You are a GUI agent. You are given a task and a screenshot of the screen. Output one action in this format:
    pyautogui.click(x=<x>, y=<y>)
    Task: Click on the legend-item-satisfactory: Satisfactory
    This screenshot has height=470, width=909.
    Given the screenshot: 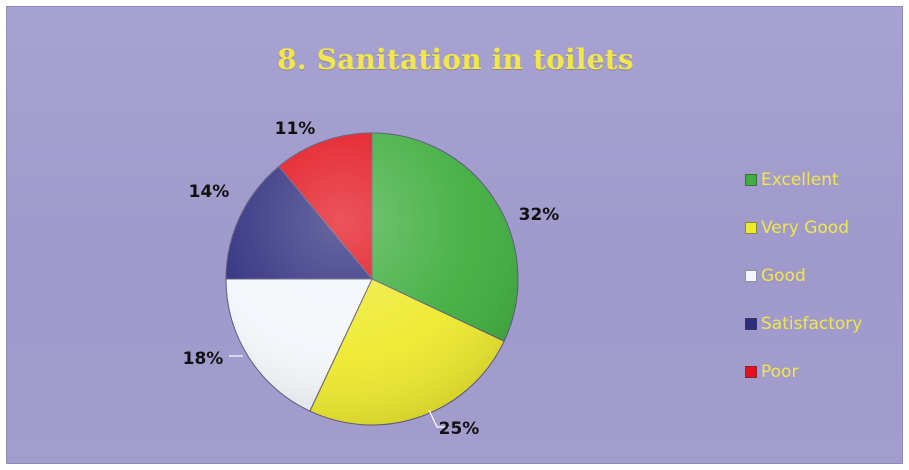 What is the action you would take?
    pyautogui.click(x=803, y=324)
    